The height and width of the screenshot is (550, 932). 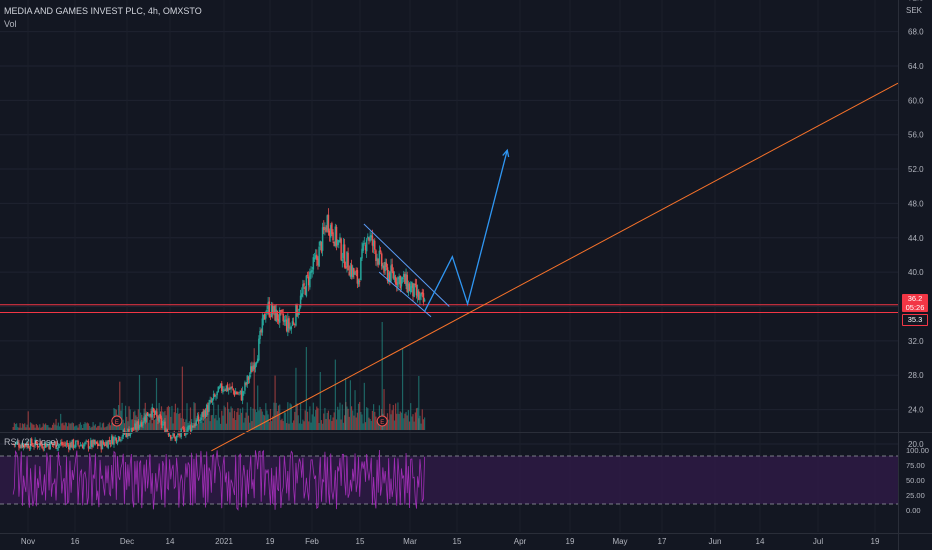 What do you see at coordinates (419, 403) in the screenshot?
I see `volume-spike` at bounding box center [419, 403].